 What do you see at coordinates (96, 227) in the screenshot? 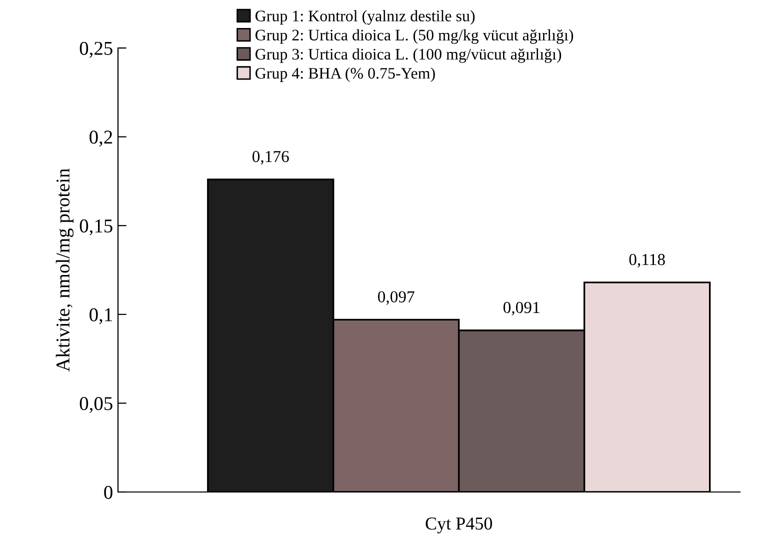
I see `y-tick-label: 0,15` at bounding box center [96, 227].